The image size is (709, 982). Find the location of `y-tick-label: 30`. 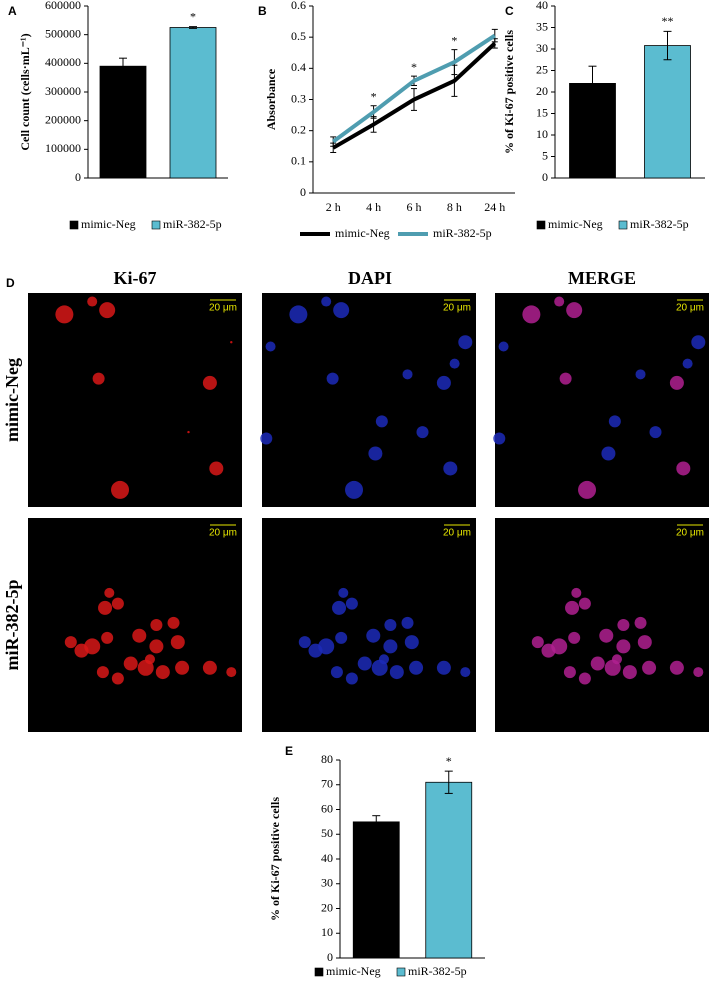

y-tick-label: 30 is located at coordinates (542, 48).